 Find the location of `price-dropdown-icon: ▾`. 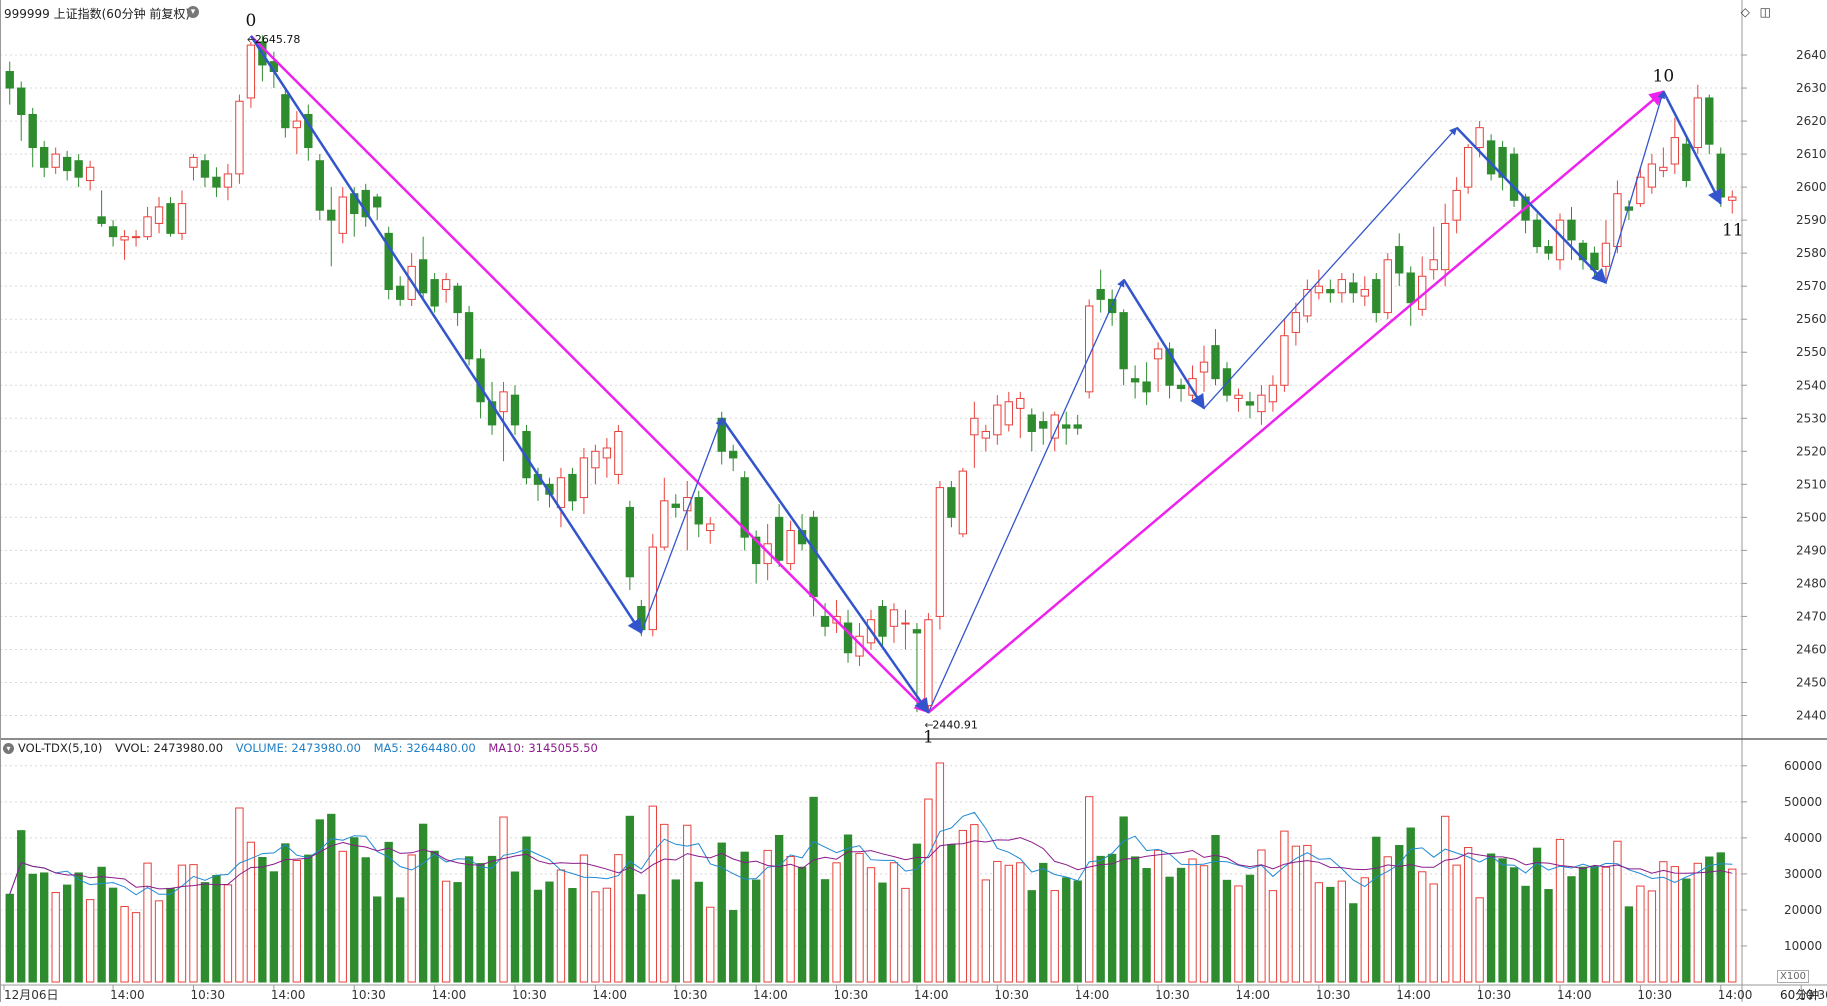

price-dropdown-icon: ▾ is located at coordinates (193, 12).